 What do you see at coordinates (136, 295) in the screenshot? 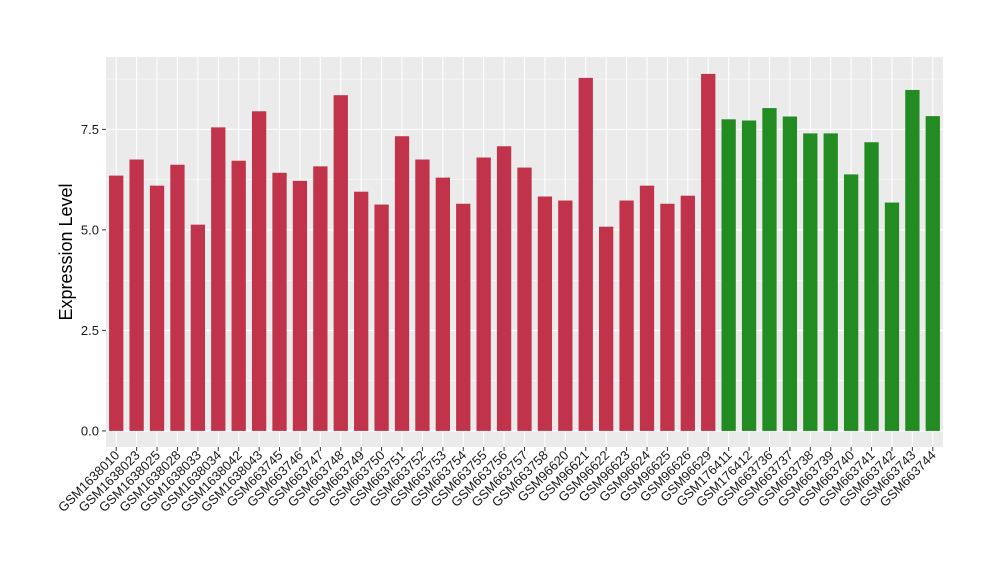
I see `bar-GSM1638023` at bounding box center [136, 295].